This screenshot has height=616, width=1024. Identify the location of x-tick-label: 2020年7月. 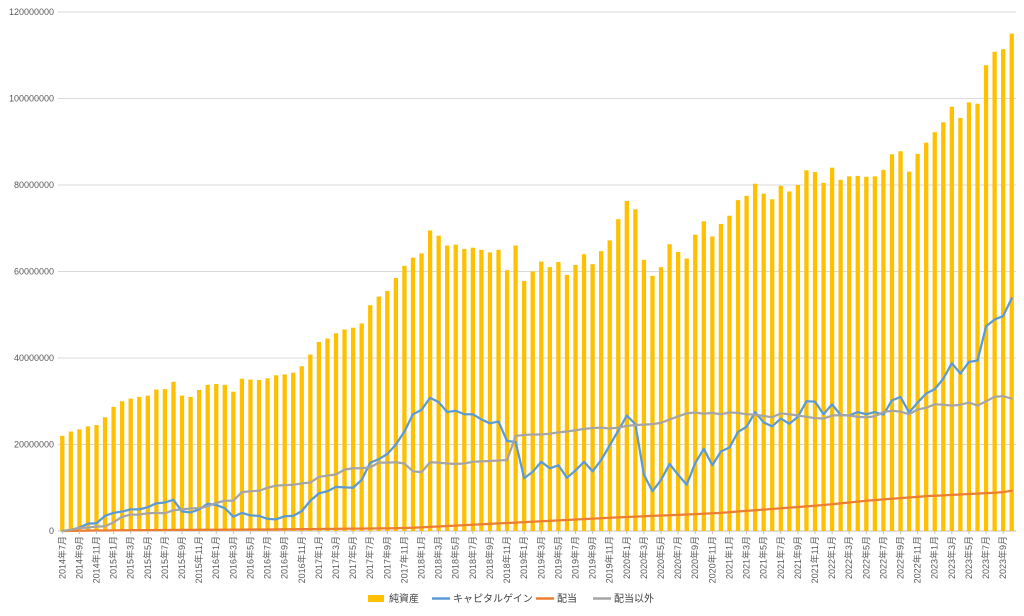
(677, 557).